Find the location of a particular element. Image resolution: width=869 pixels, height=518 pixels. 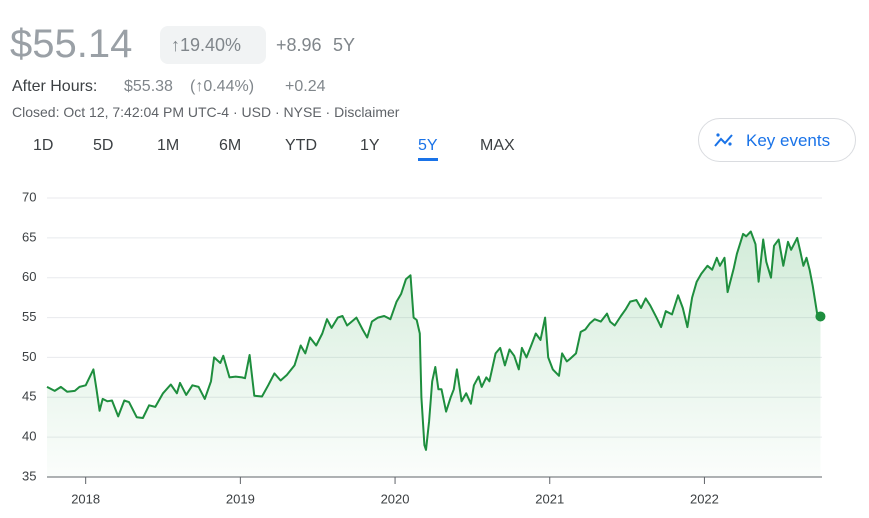

key-events-icon is located at coordinates (723, 140).